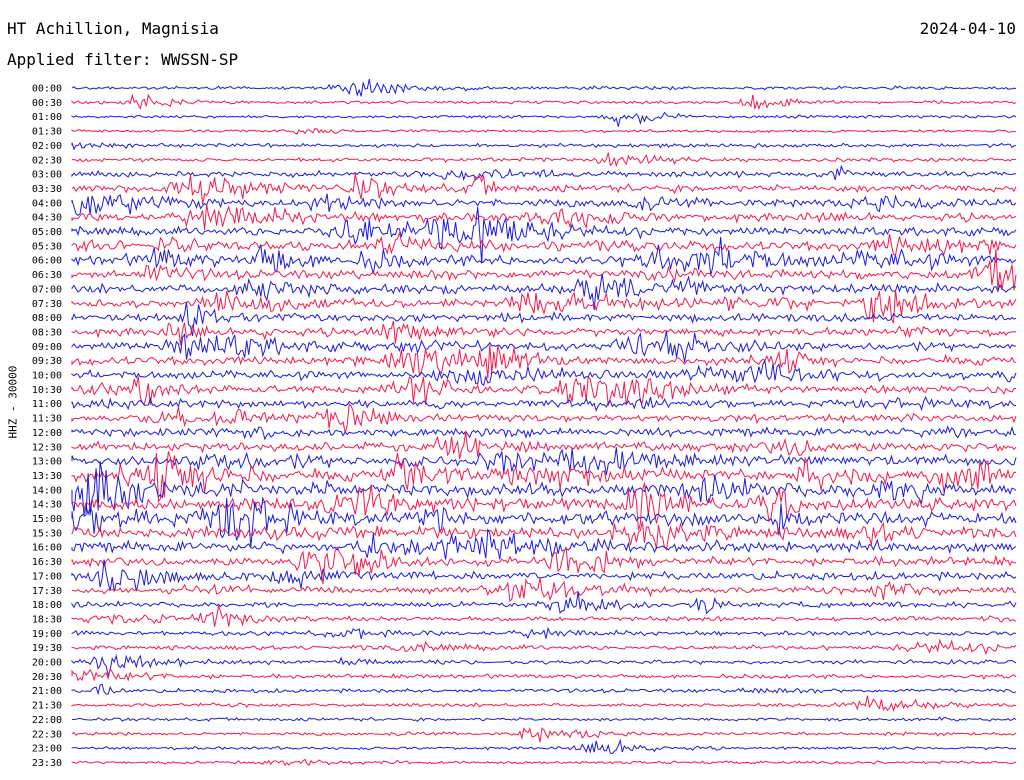 The width and height of the screenshot is (1024, 780). Describe the element at coordinates (47, 318) in the screenshot. I see `tick-label: 08:00` at that location.